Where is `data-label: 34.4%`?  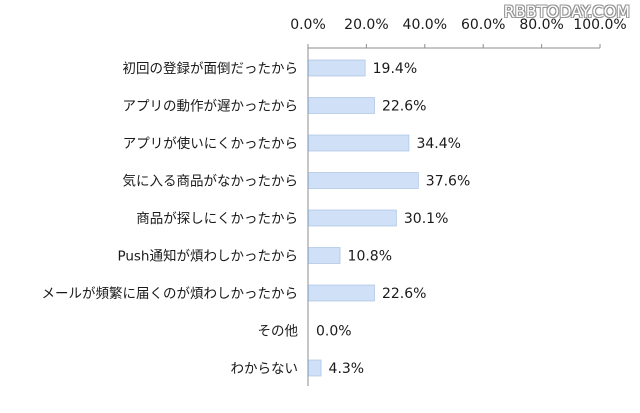
data-label: 34.4% is located at coordinates (438, 144).